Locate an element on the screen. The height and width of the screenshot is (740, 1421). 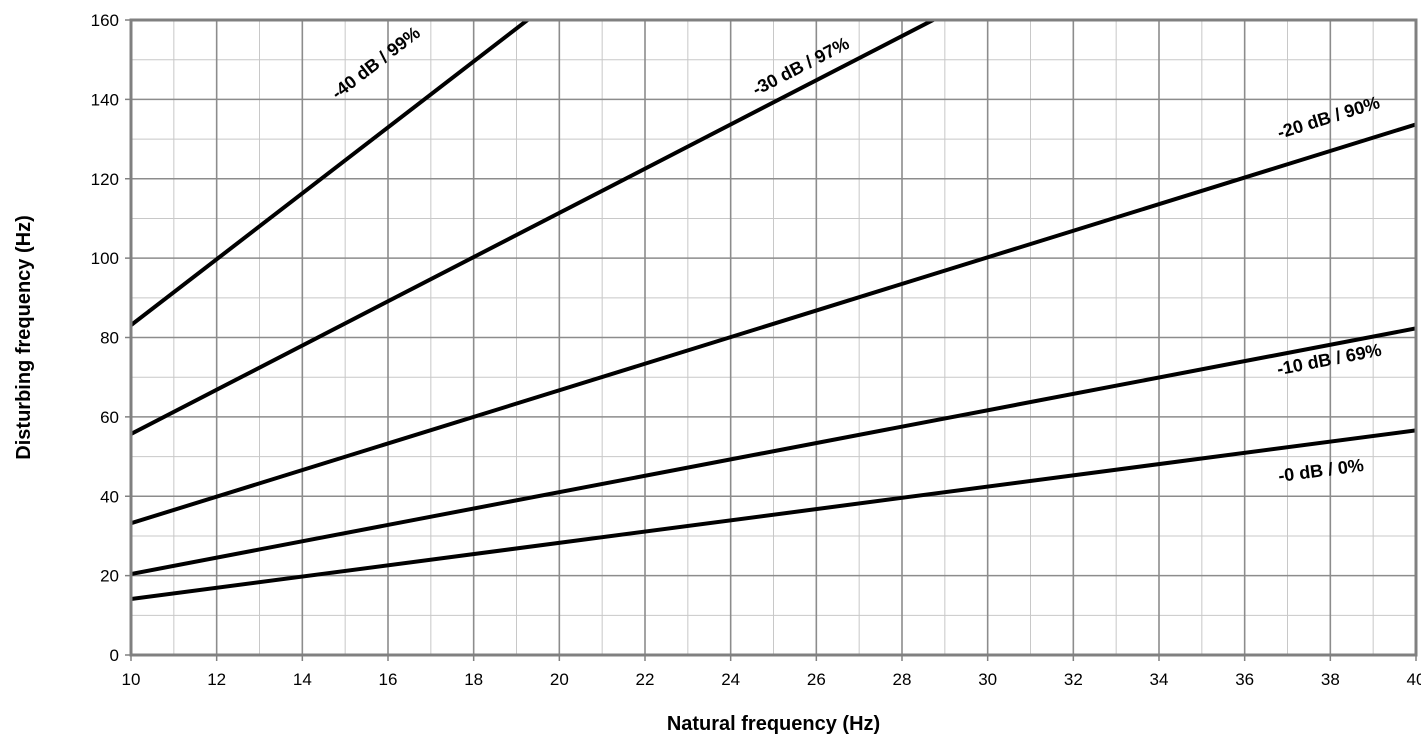
x-axis-title: Natural frequency (Hz) is located at coordinates (773, 724).